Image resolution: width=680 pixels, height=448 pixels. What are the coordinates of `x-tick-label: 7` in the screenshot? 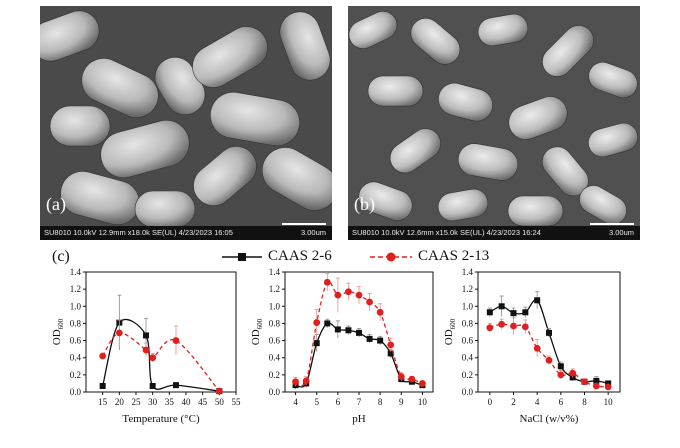 It's located at (359, 402).